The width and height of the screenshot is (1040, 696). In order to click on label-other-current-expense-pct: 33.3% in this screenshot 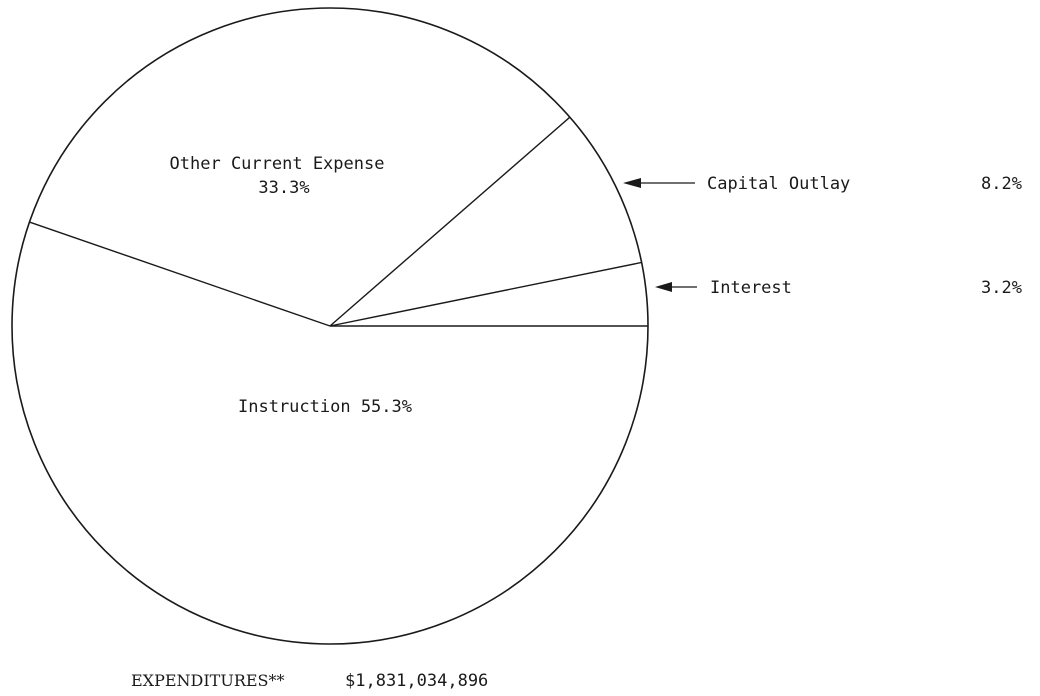, I will do `click(283, 188)`.